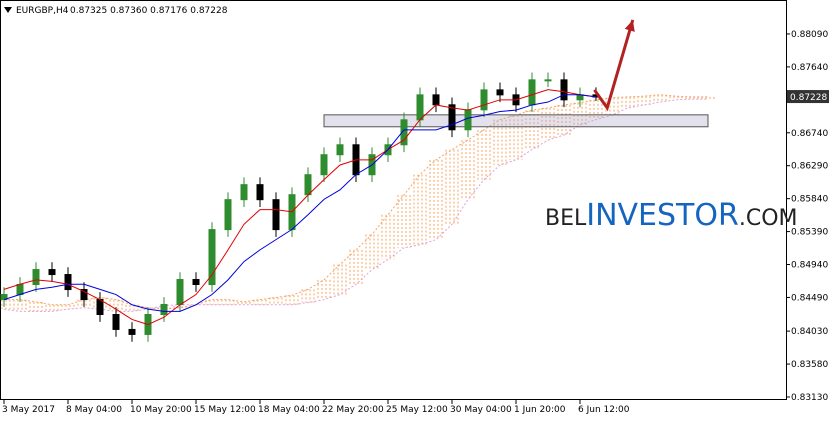  Describe the element at coordinates (604, 410) in the screenshot. I see `x-tick-label: 6 Jun 12:00` at that location.